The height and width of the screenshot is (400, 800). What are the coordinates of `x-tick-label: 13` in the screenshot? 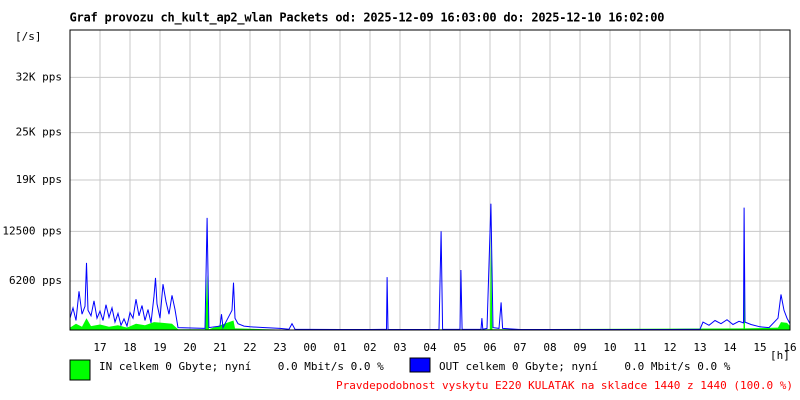 It's located at (699, 347).